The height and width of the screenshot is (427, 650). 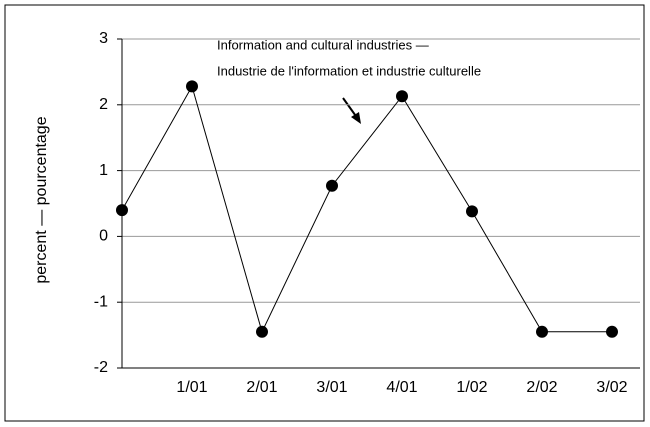 I want to click on y-tick-label: -1, so click(x=101, y=301).